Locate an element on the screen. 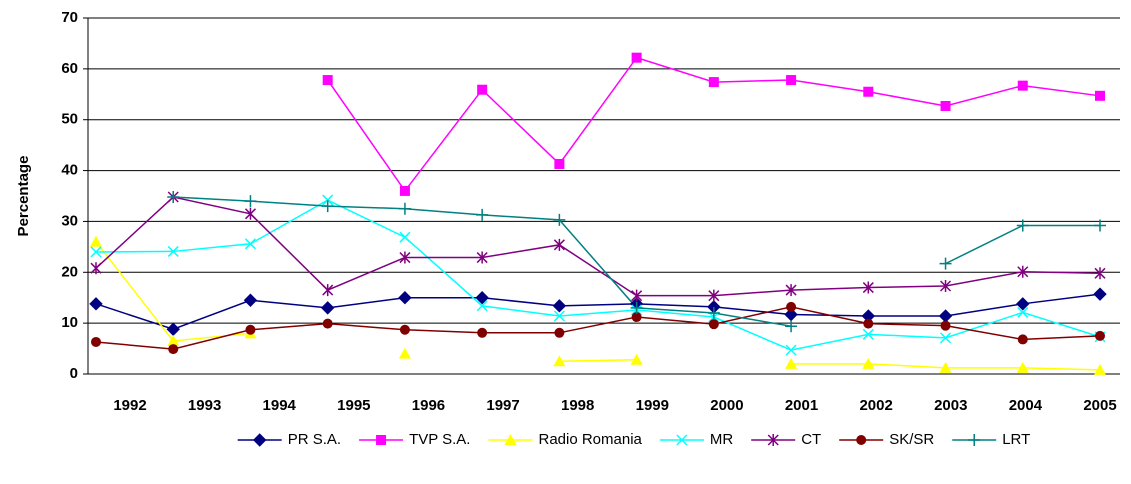 The width and height of the screenshot is (1131, 484). legend-label: LRT is located at coordinates (1016, 439).